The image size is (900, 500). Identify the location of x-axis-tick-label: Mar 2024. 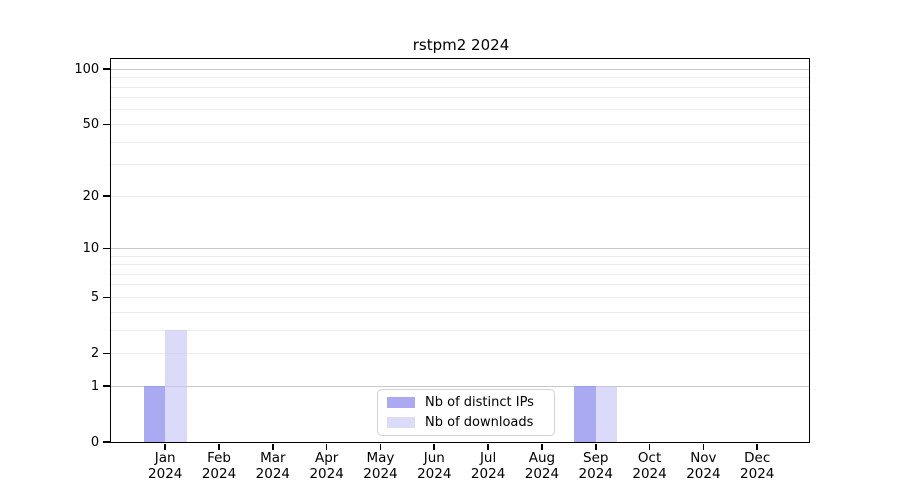
(273, 466).